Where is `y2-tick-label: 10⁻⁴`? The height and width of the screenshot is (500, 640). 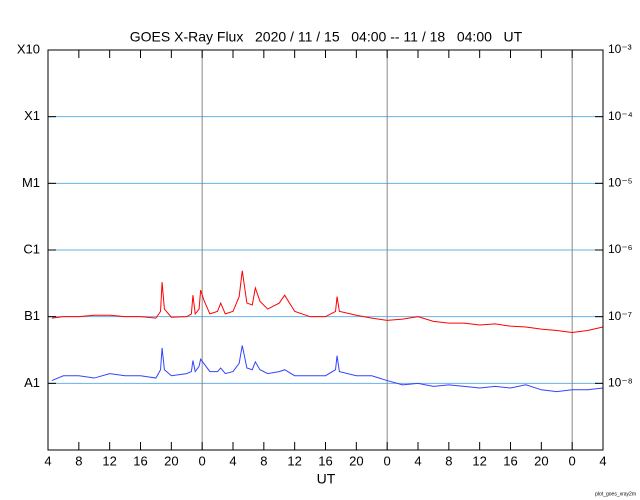 y2-tick-label: 10⁻⁴ is located at coordinates (620, 116).